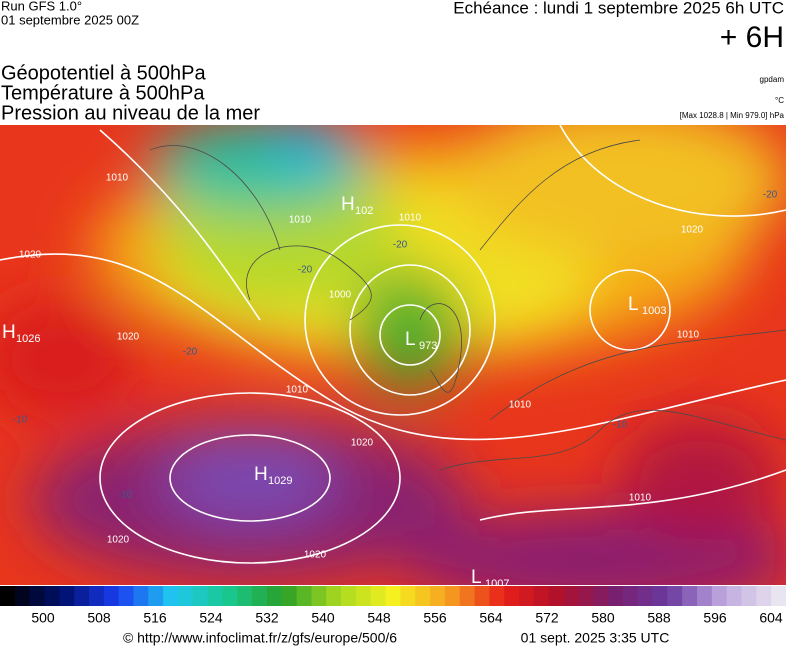 This screenshot has width=786, height=648. I want to click on unit-label: gpdam, so click(772, 79).